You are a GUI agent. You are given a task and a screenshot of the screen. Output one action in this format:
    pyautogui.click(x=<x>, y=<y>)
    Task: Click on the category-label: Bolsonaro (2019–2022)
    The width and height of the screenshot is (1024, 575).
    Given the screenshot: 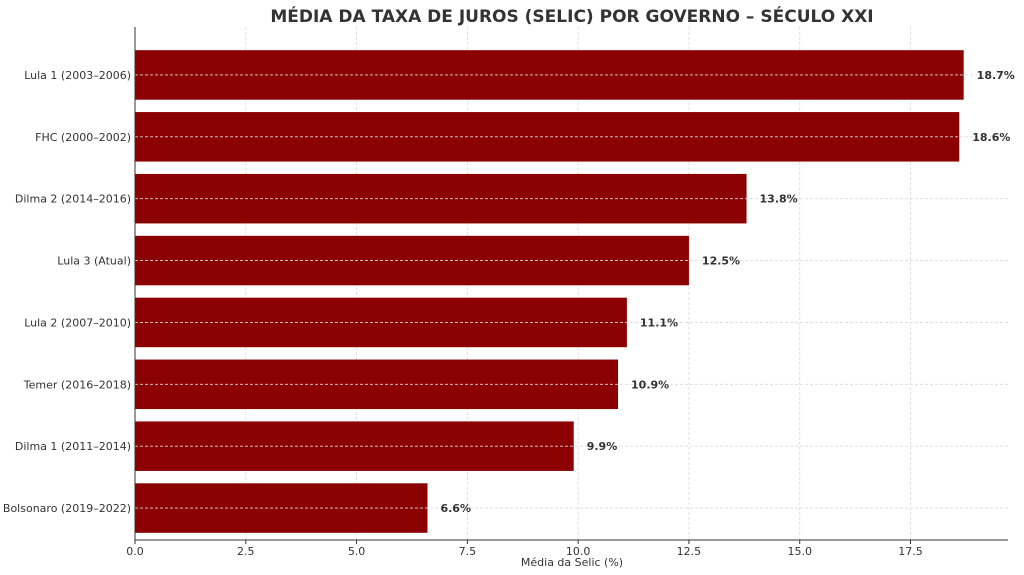 What is the action you would take?
    pyautogui.click(x=67, y=508)
    